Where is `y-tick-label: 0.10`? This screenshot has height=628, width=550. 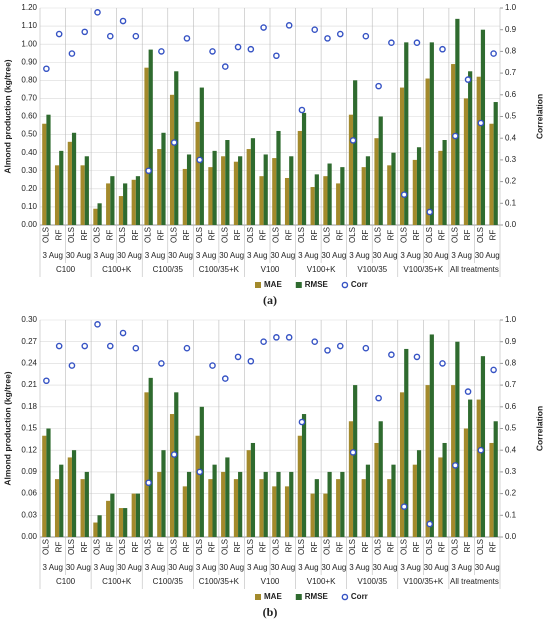
y-tick-label: 0.10 is located at coordinates (29, 206).